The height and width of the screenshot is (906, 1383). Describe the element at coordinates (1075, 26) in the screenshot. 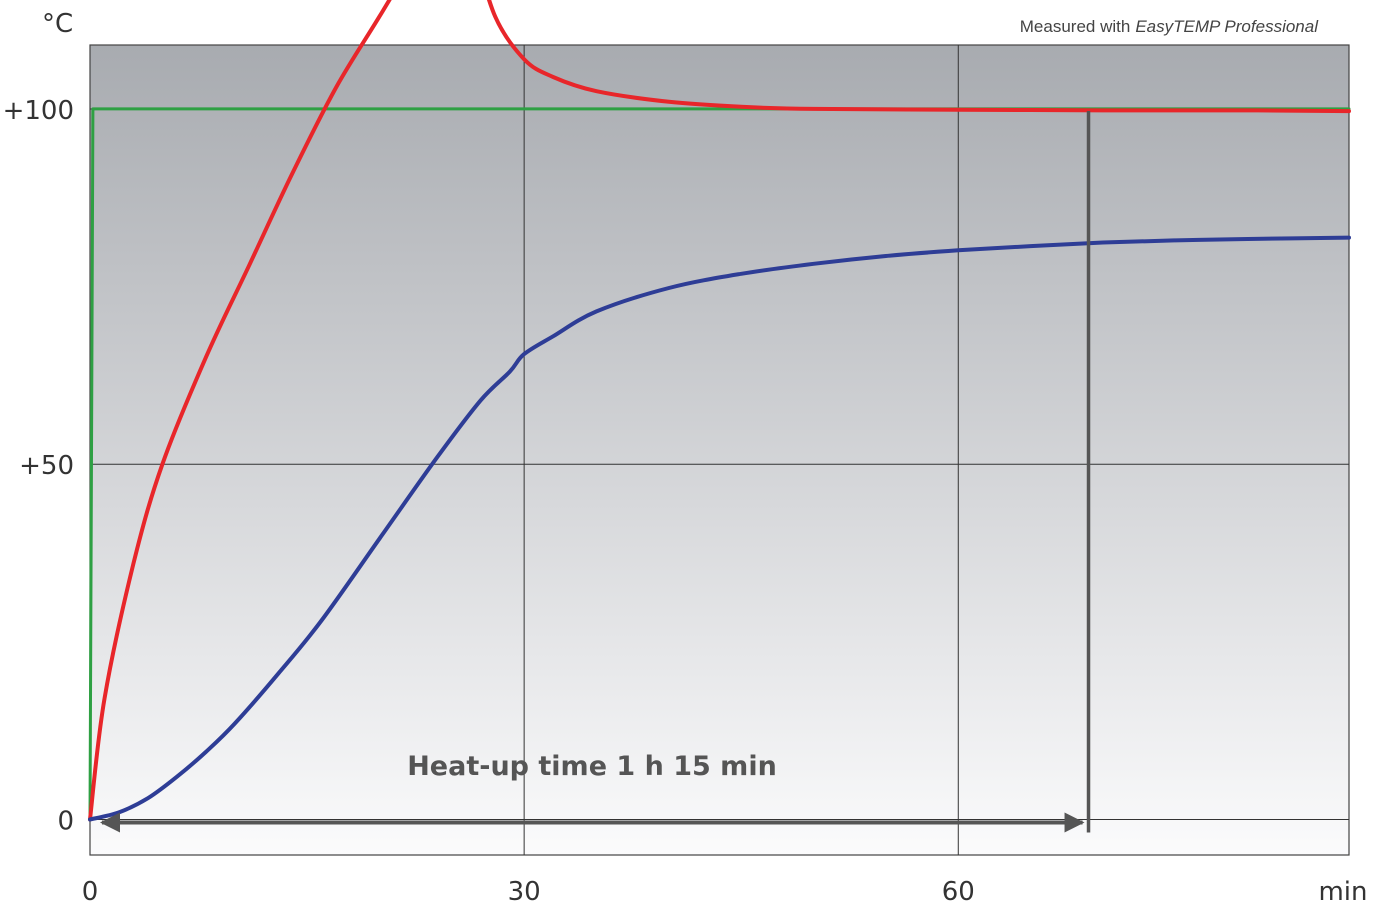

I see `measurement-note-prefix: Measured with` at that location.